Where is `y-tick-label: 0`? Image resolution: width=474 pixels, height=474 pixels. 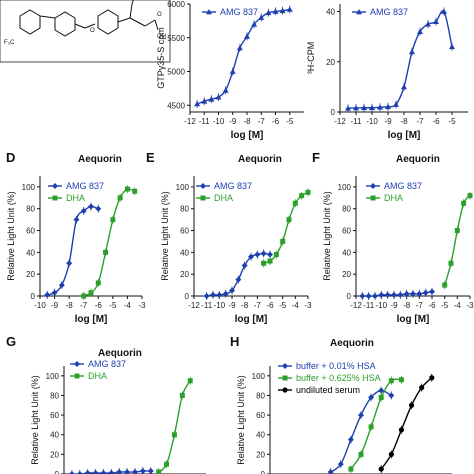
y-tick-label: 0 is located at coordinates (33, 296).